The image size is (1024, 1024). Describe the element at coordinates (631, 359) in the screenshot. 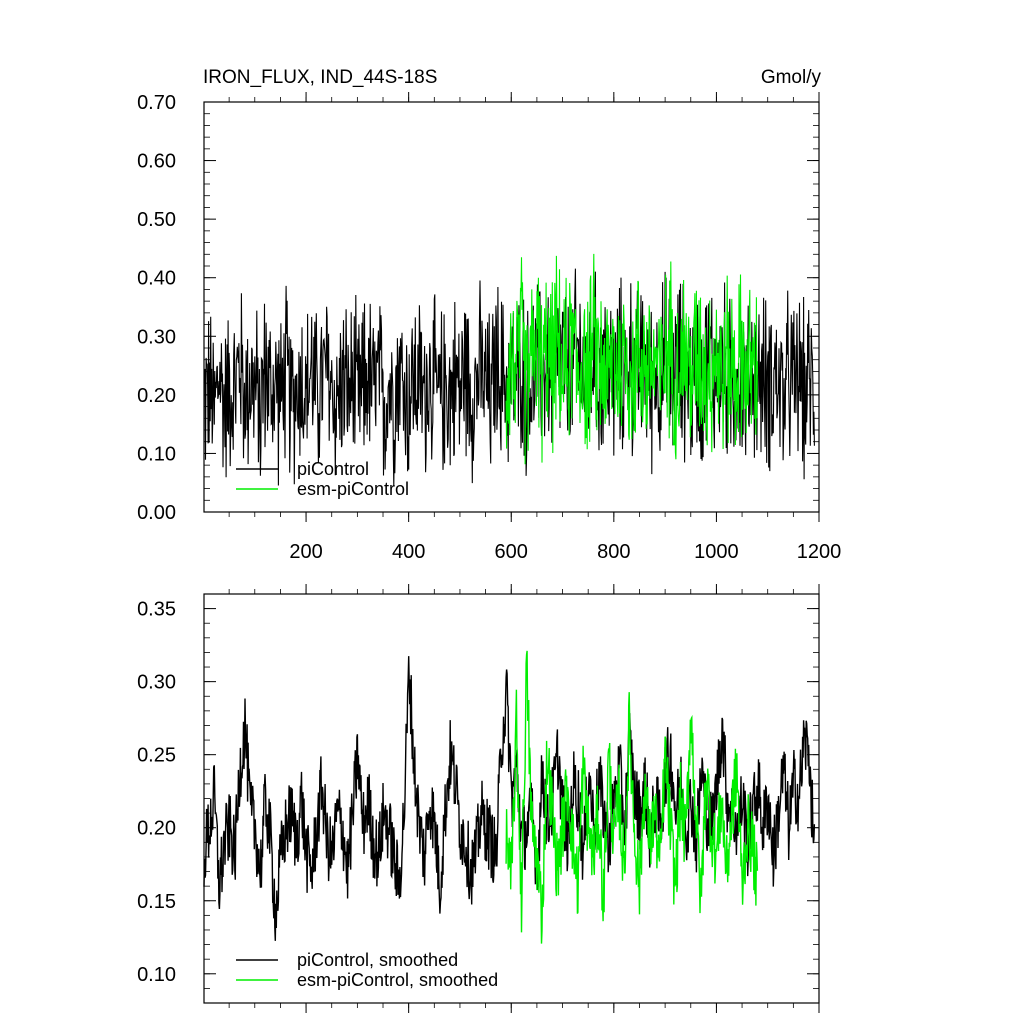

I see `series-line-esm-picontrol` at that location.